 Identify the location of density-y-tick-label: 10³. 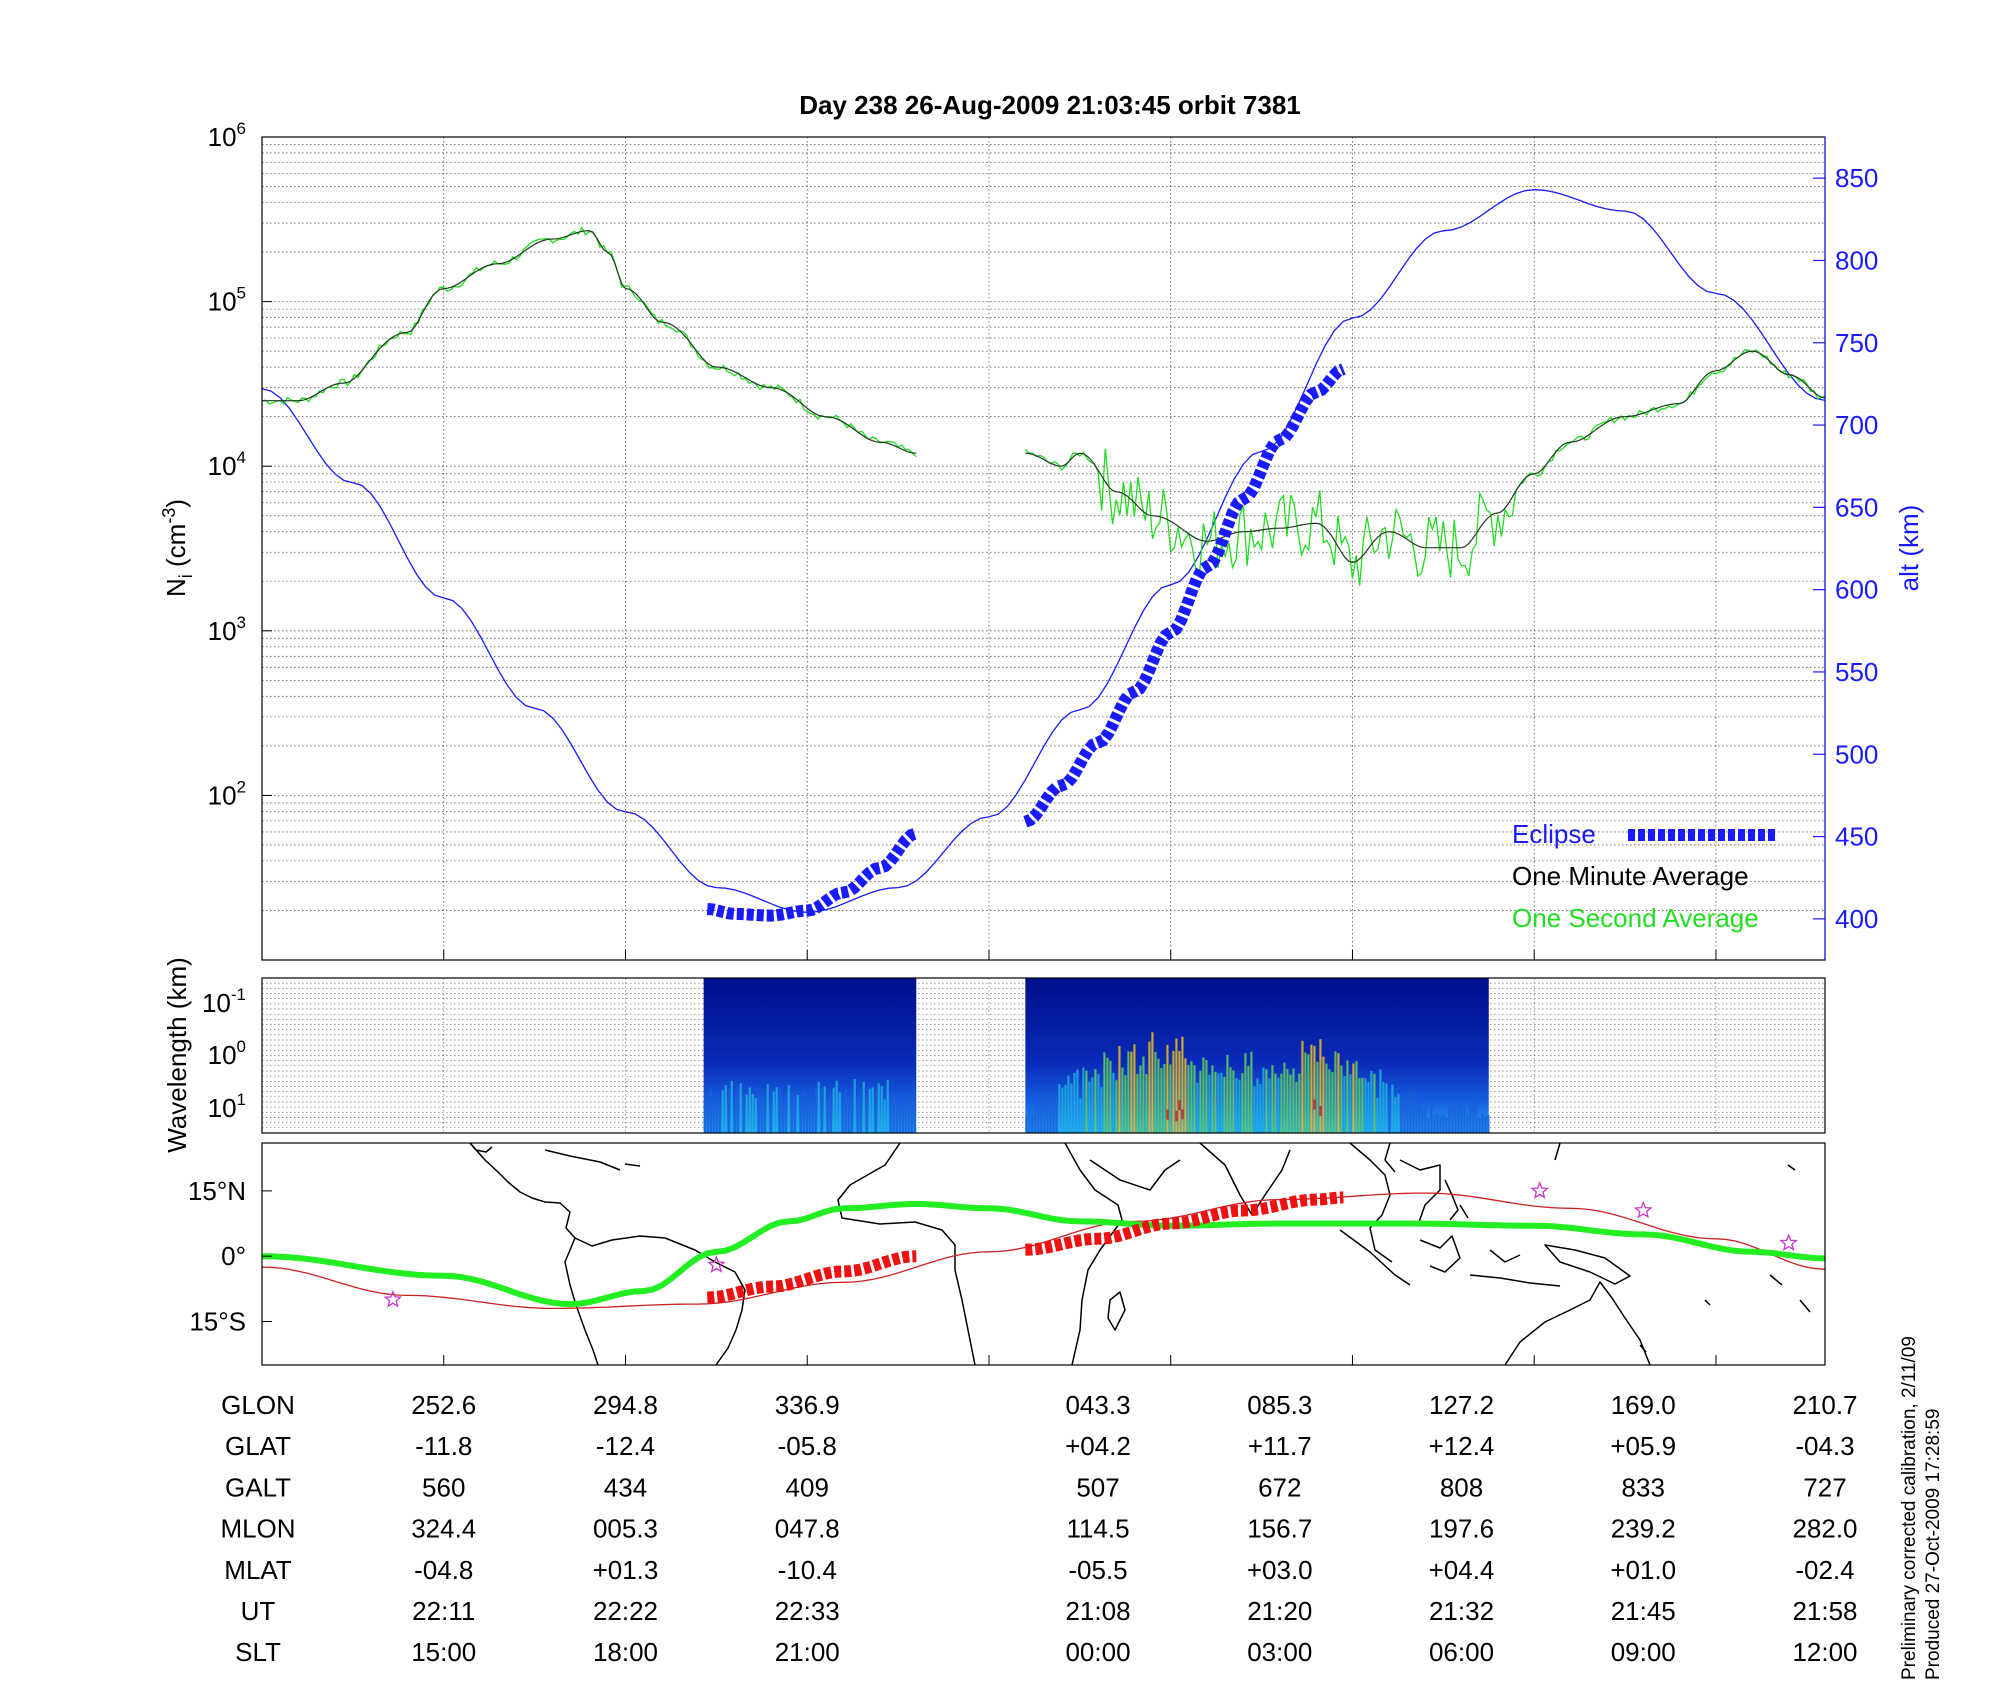
(227, 629).